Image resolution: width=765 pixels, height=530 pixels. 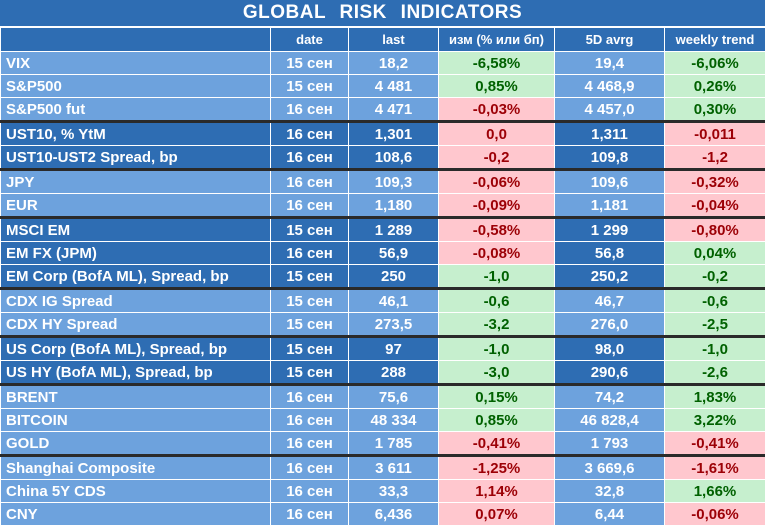 What do you see at coordinates (135, 300) in the screenshot?
I see `indicator-name: CDX IG Spread` at bounding box center [135, 300].